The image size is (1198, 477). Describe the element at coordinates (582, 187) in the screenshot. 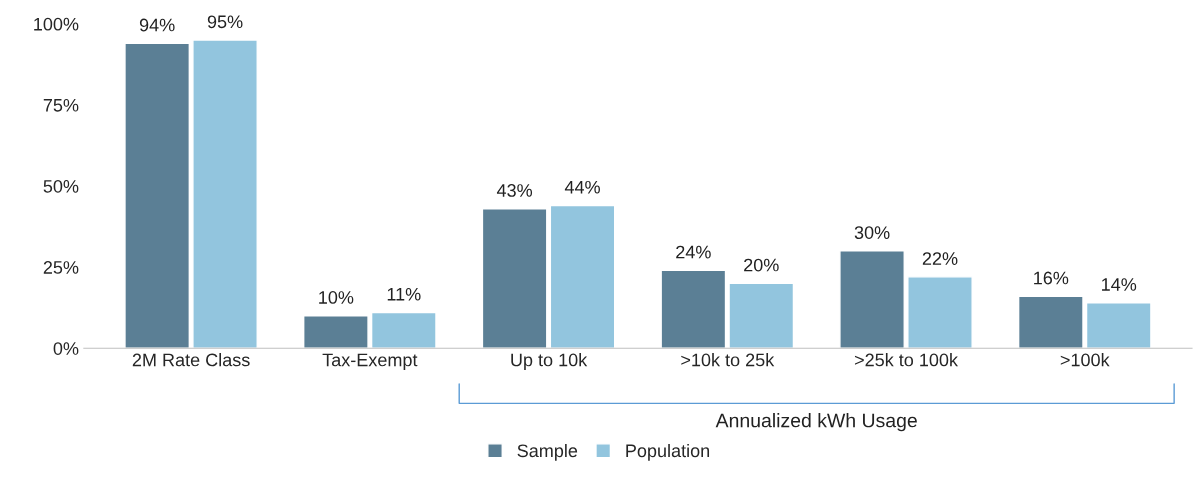

I see `data-label: 44%` at that location.